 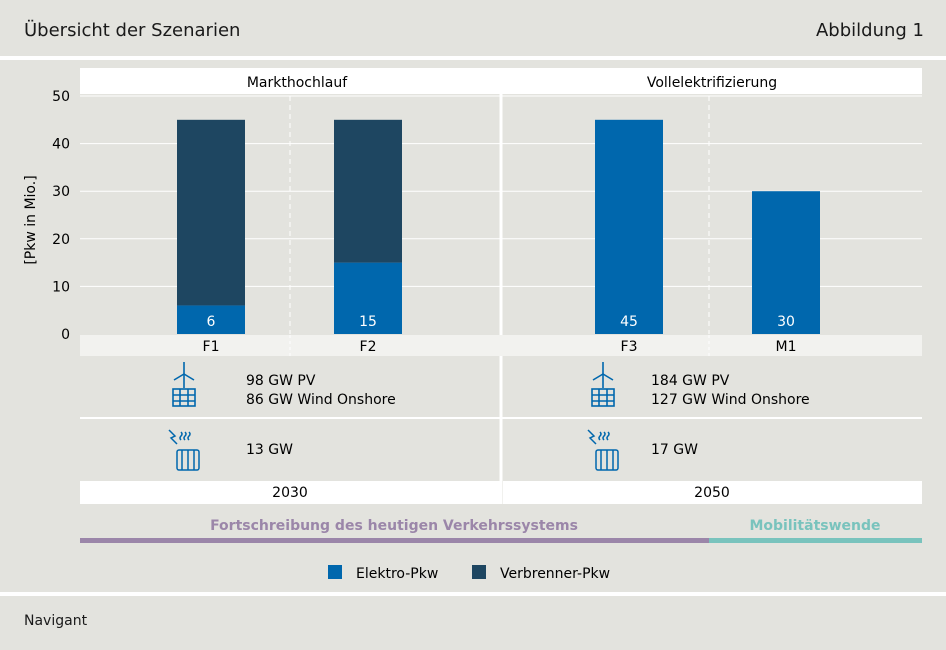 What do you see at coordinates (61, 145) in the screenshot?
I see `y-tick-label: 40` at bounding box center [61, 145].